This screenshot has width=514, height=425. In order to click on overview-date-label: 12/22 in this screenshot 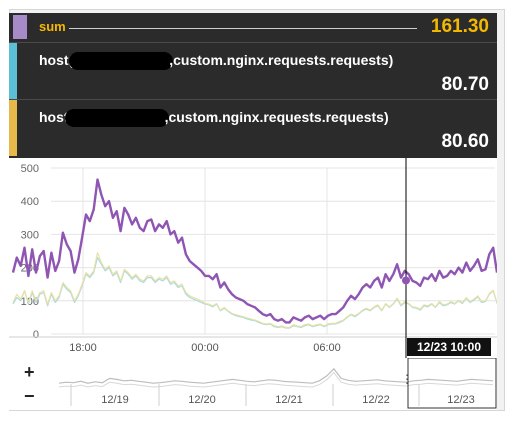, I will do `click(376, 400)`.